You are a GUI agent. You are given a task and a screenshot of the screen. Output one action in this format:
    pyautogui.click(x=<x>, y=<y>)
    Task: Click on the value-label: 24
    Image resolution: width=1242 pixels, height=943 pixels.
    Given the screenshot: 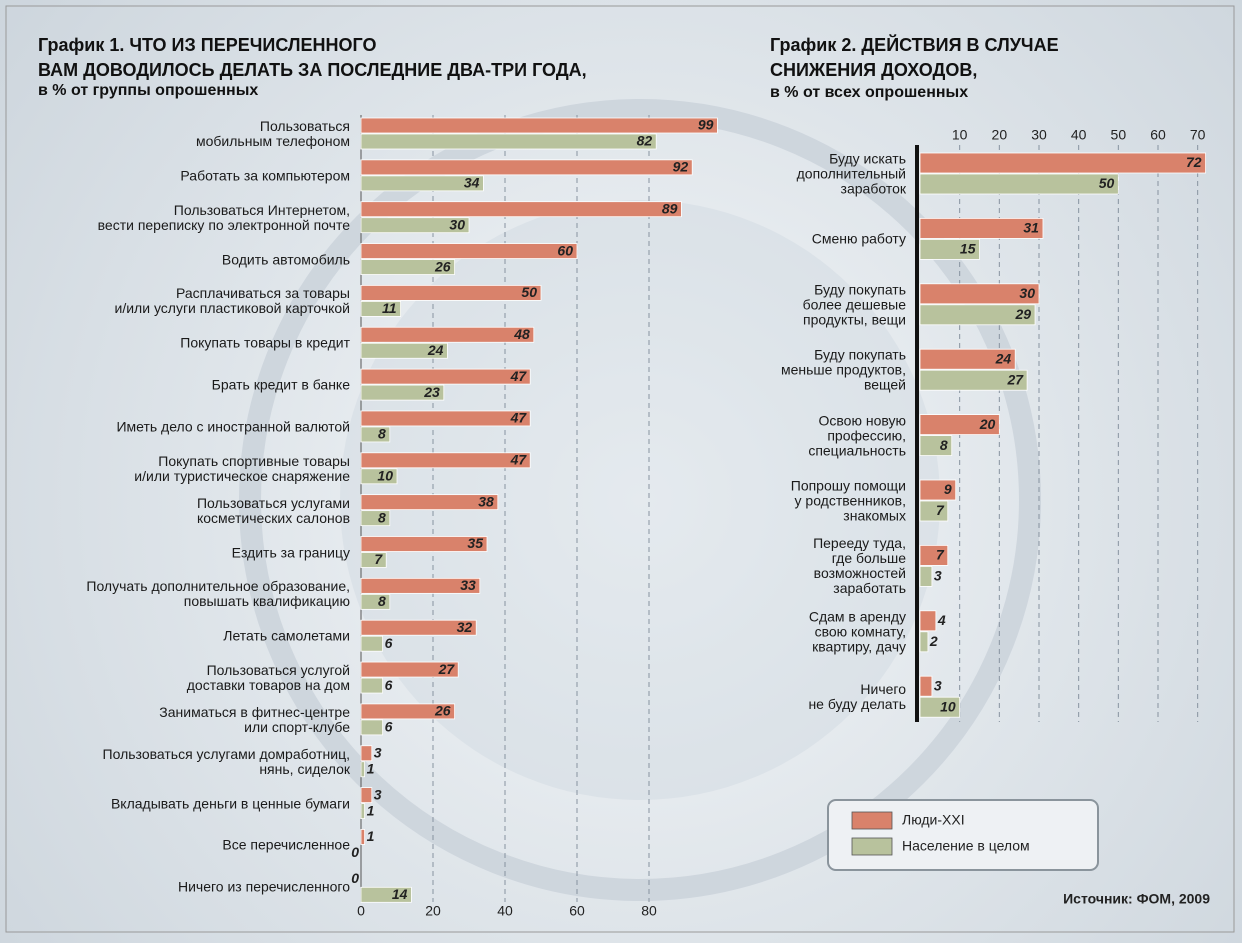 What is the action you would take?
    pyautogui.click(x=1003, y=358)
    